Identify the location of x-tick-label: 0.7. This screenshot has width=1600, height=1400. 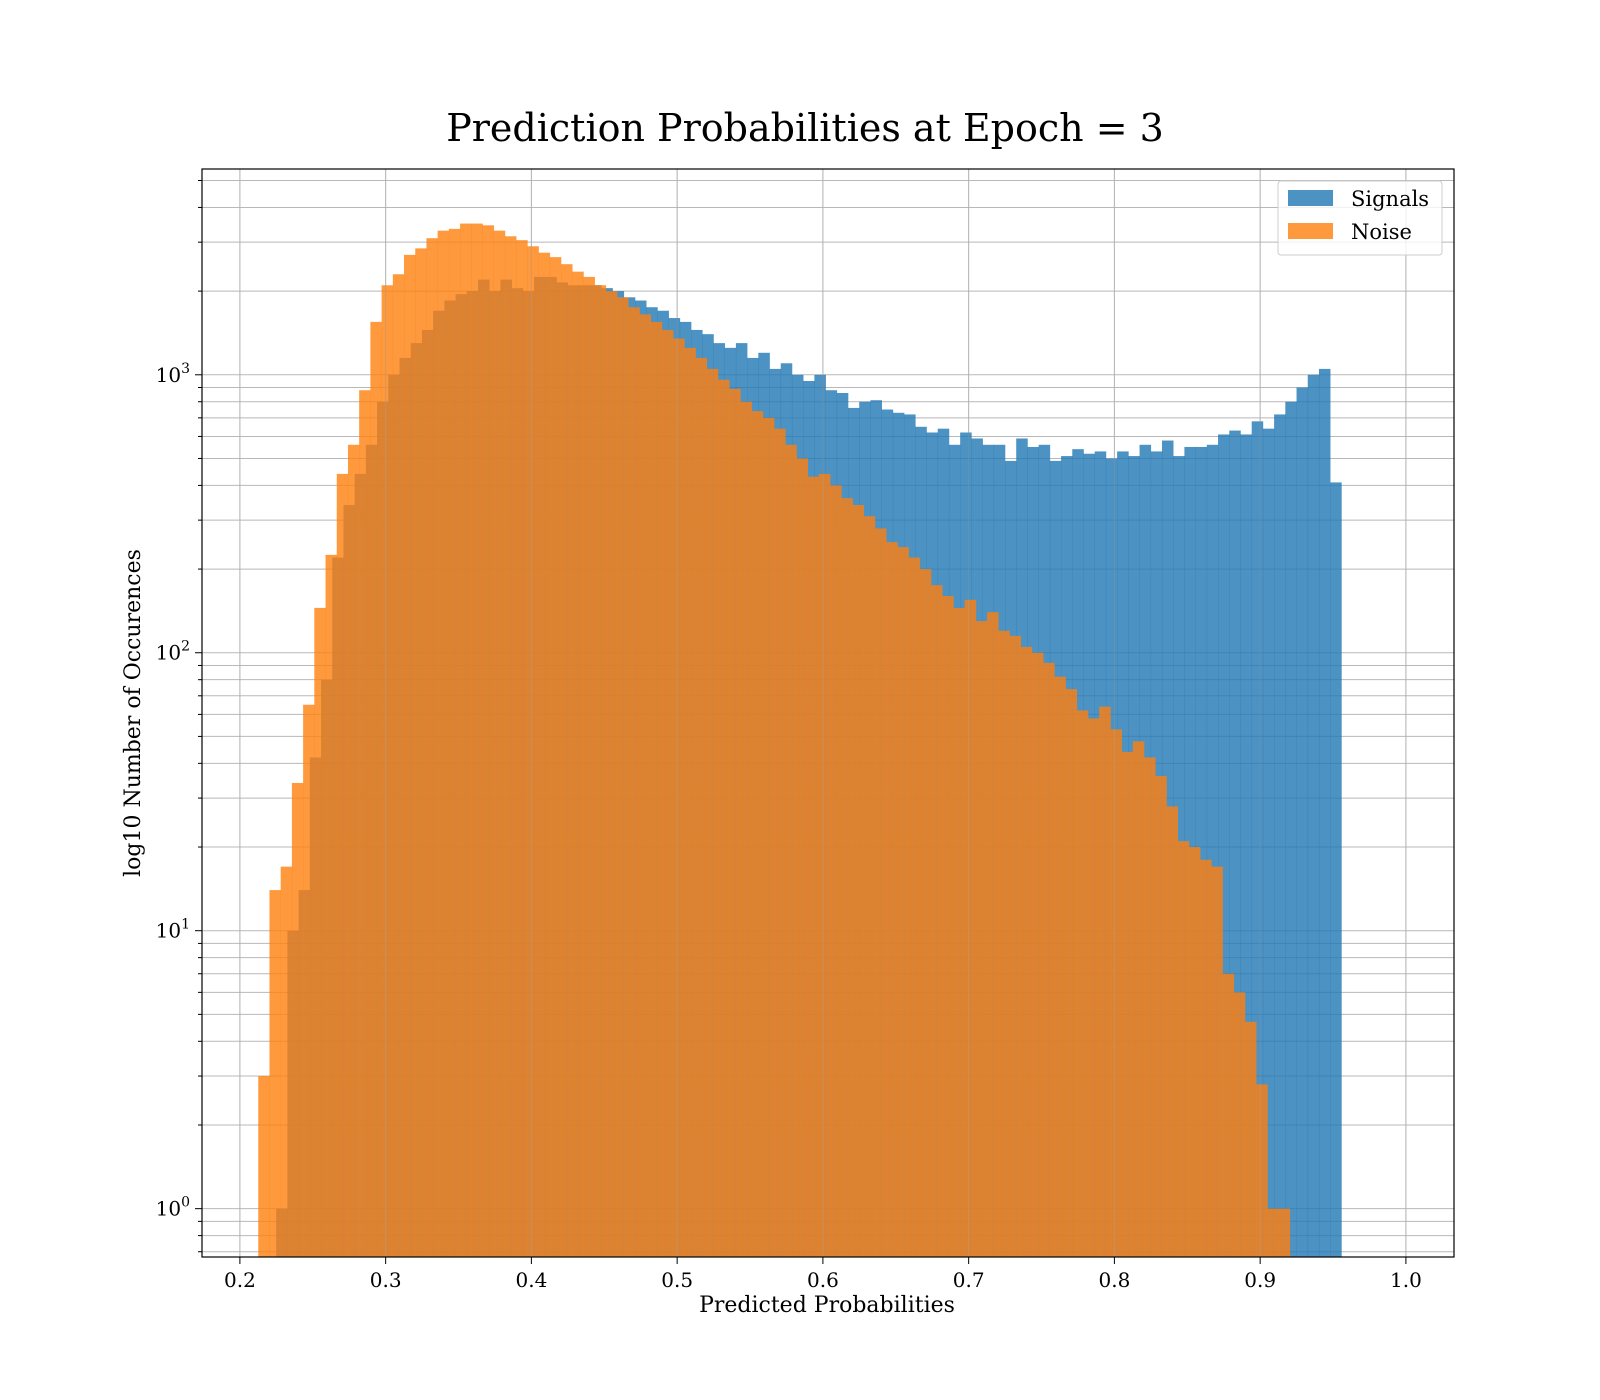
(969, 1280).